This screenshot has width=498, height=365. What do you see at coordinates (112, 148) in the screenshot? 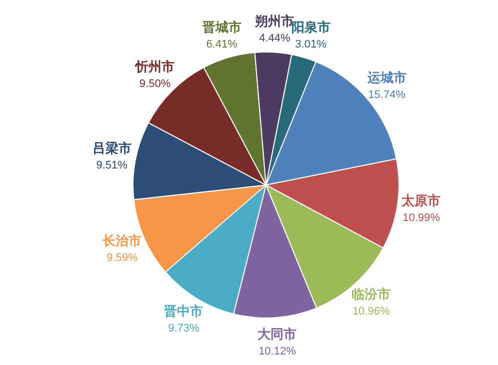
I see `slice-label: 吕梁市` at bounding box center [112, 148].